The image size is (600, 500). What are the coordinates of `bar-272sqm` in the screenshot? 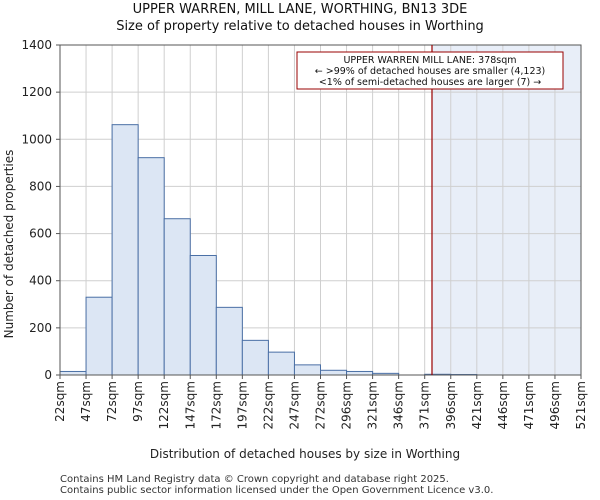 It's located at (334, 372).